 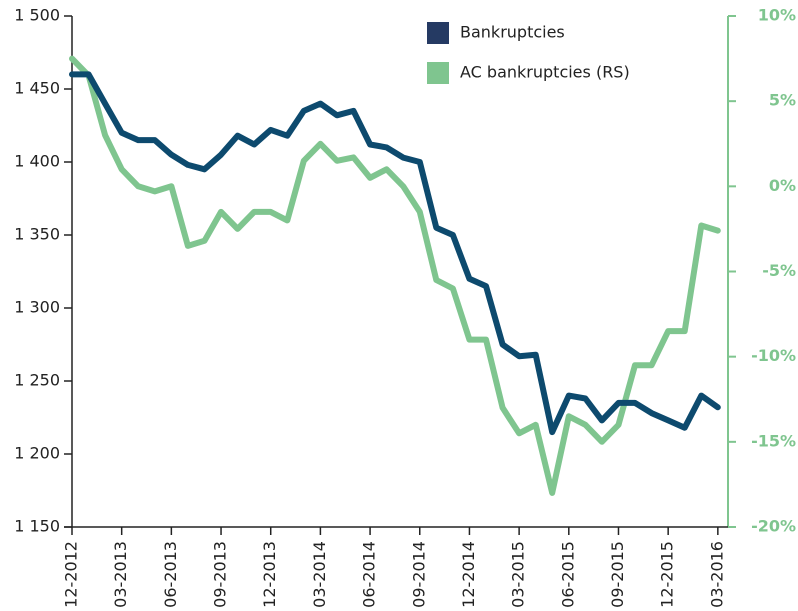 What do you see at coordinates (782, 100) in the screenshot?
I see `y2-tick-label: 5%` at bounding box center [782, 100].